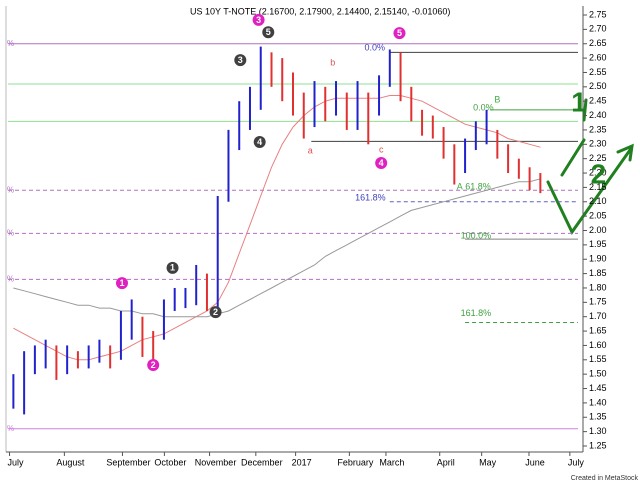 The height and width of the screenshot is (491, 640). Describe the element at coordinates (598, 316) in the screenshot. I see `y-tick-label: 1.70` at that location.